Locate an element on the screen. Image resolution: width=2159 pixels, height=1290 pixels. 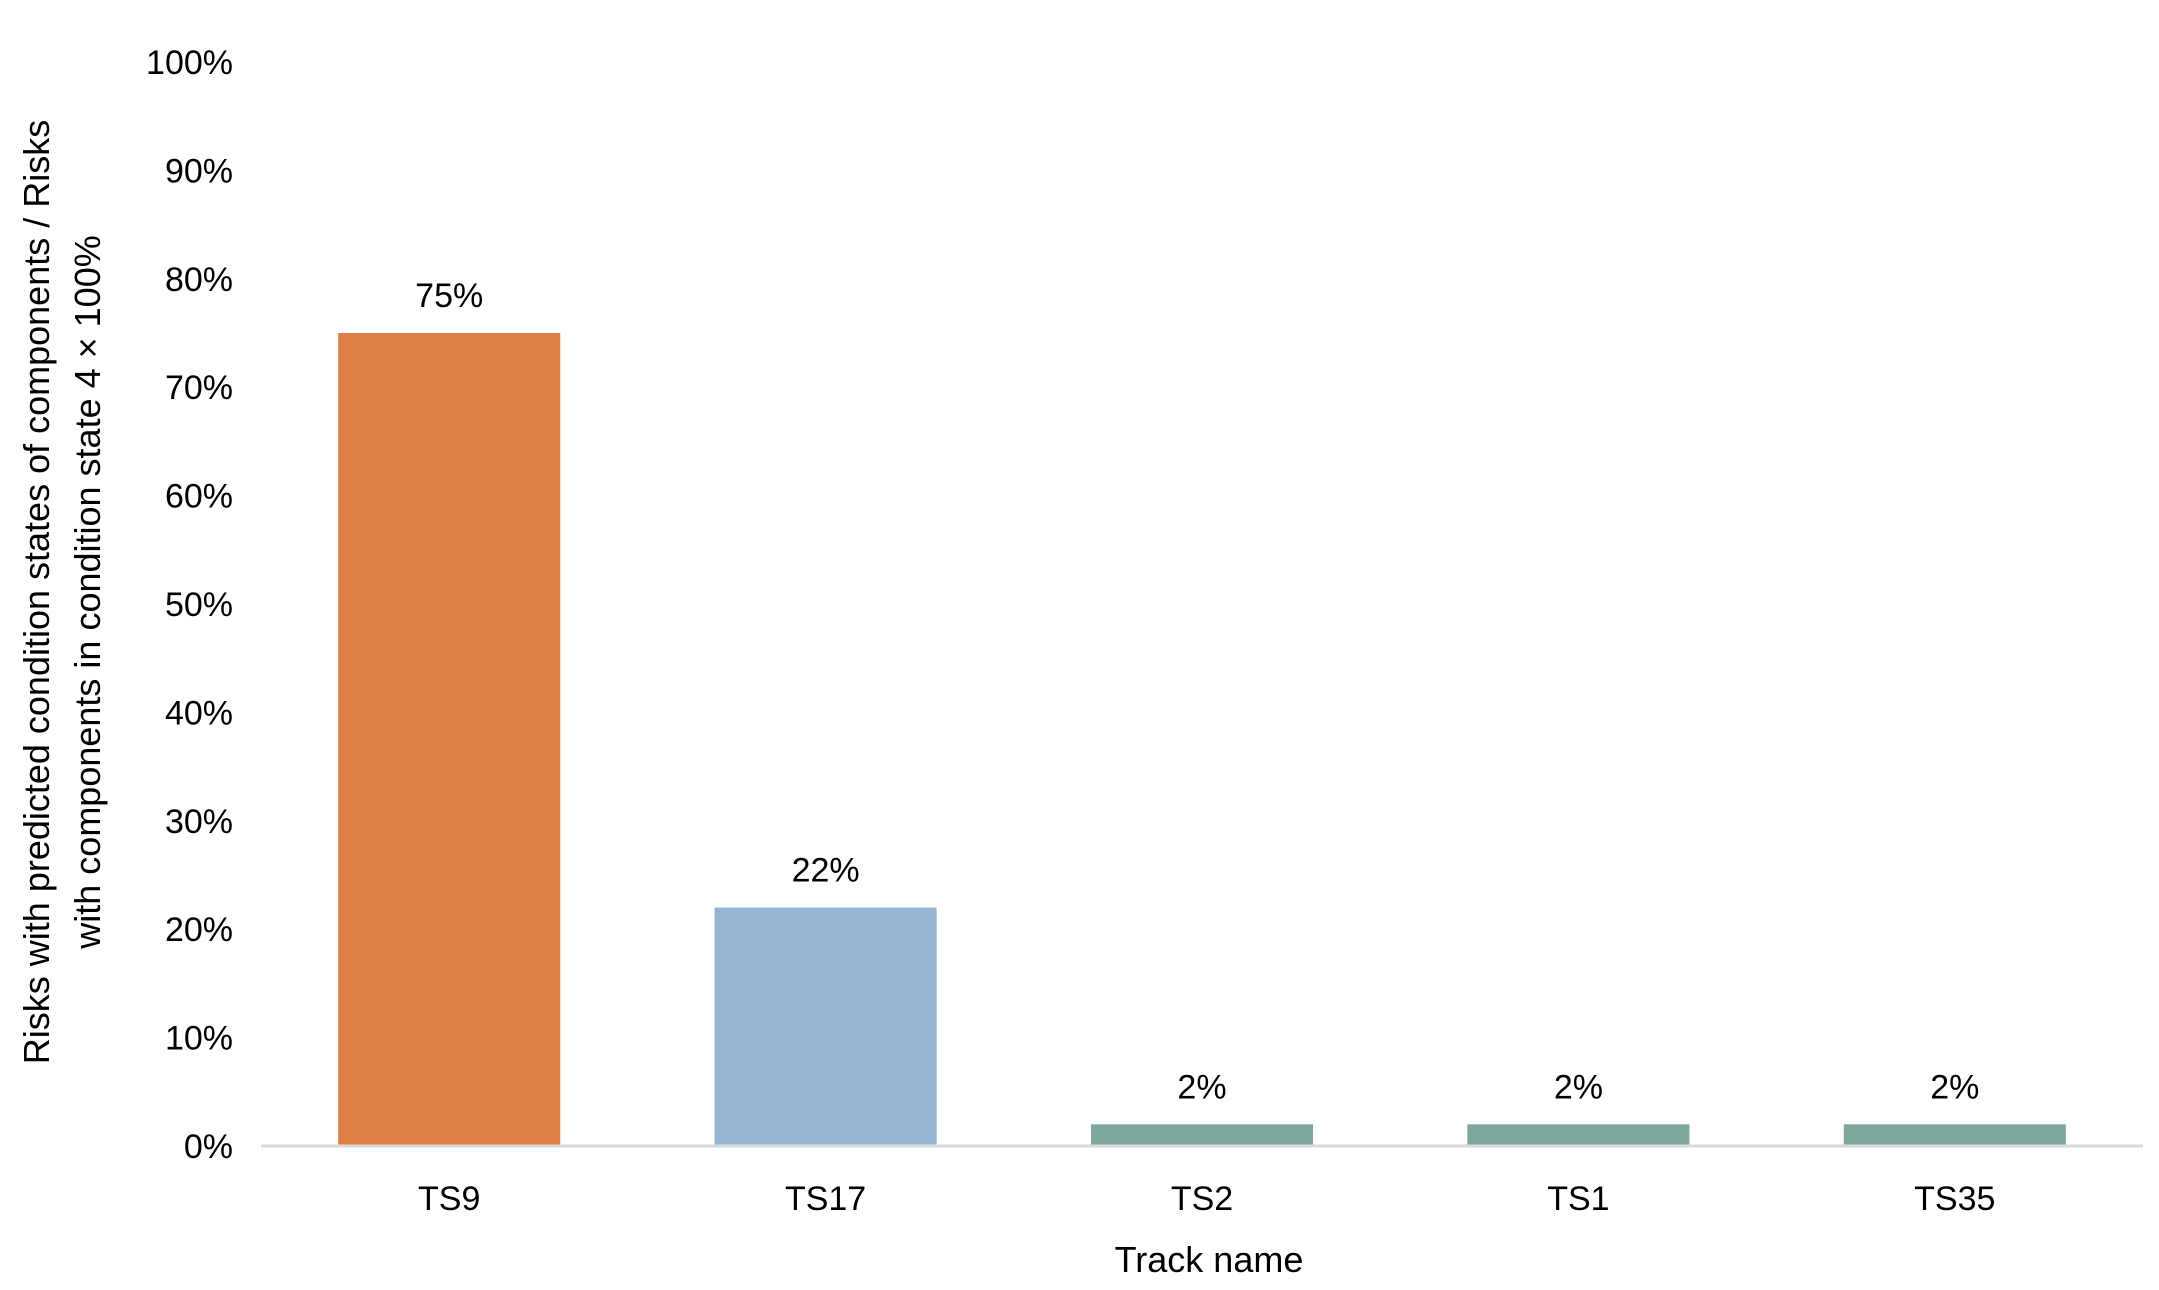
y-tick-label: 50% is located at coordinates (199, 605).